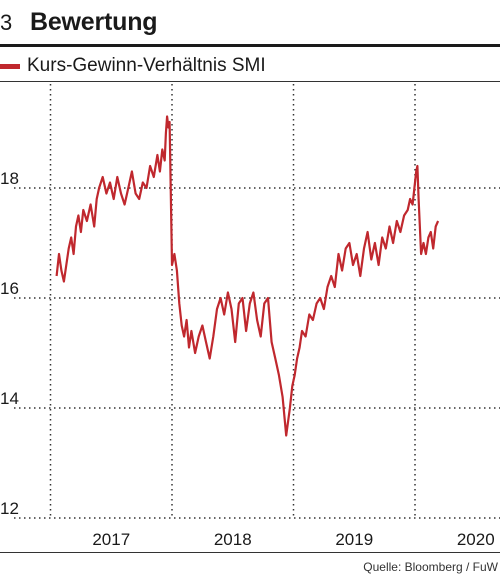  What do you see at coordinates (250, 22) in the screenshot?
I see `chart-header: 3 Bewertung` at bounding box center [250, 22].